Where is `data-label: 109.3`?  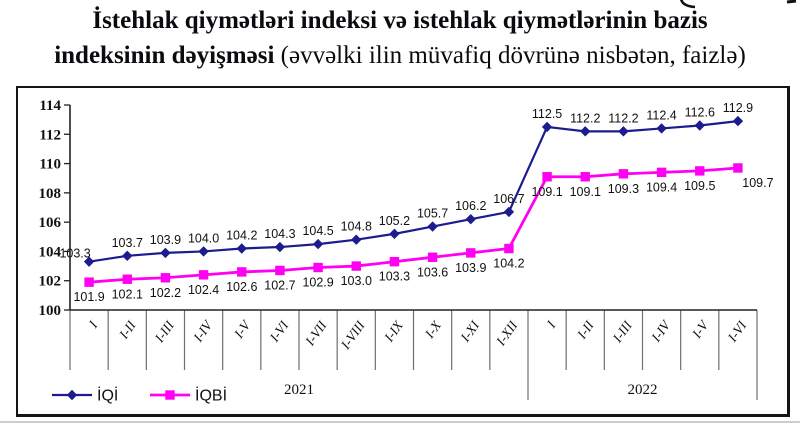 data-label: 109.3 is located at coordinates (623, 189).